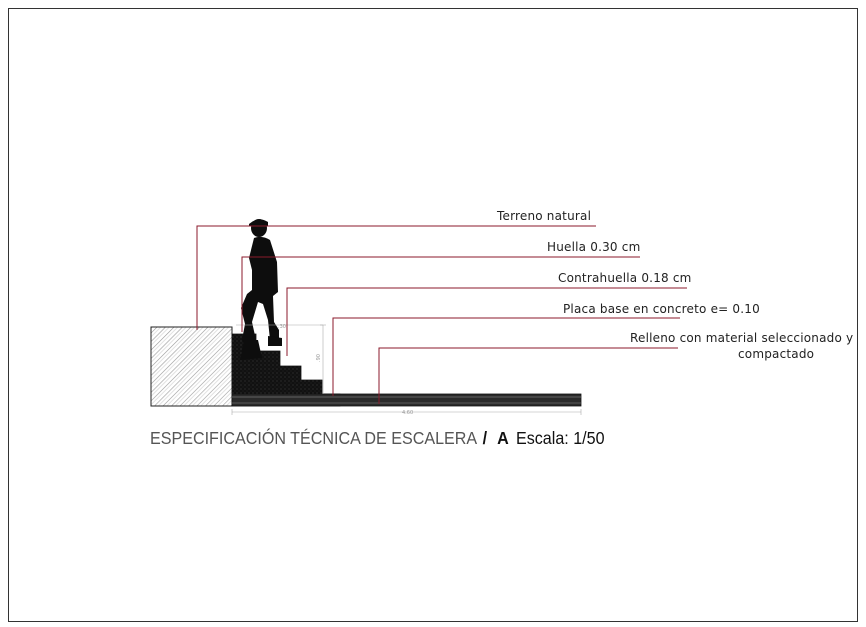  What do you see at coordinates (407, 413) in the screenshot?
I see `dimension-length-text: 4.60` at bounding box center [407, 413].